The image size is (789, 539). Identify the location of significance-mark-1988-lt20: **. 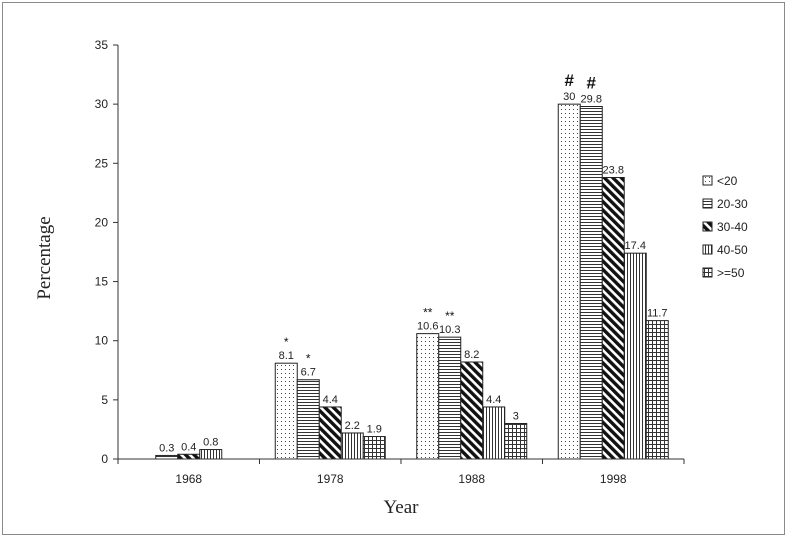
(428, 313).